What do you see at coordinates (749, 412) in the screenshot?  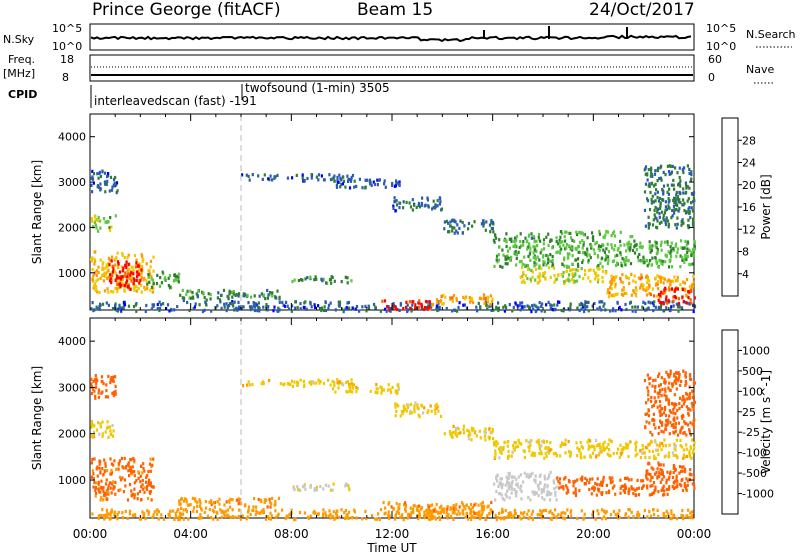 I see `colorbar-tick-label: 25` at bounding box center [749, 412].